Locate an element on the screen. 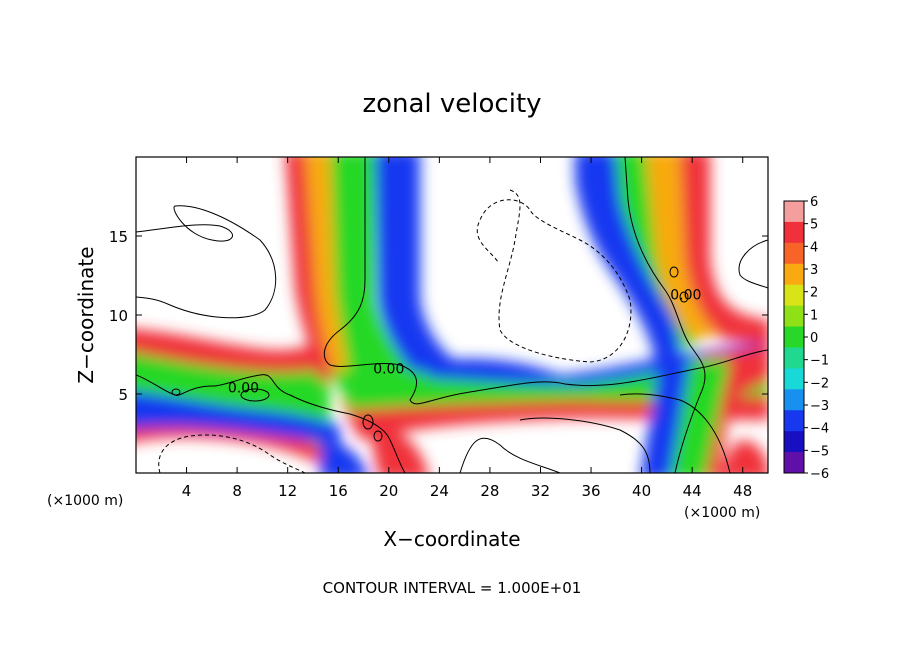 The width and height of the screenshot is (904, 654). contour-line-far-right is located at coordinates (753, 264).